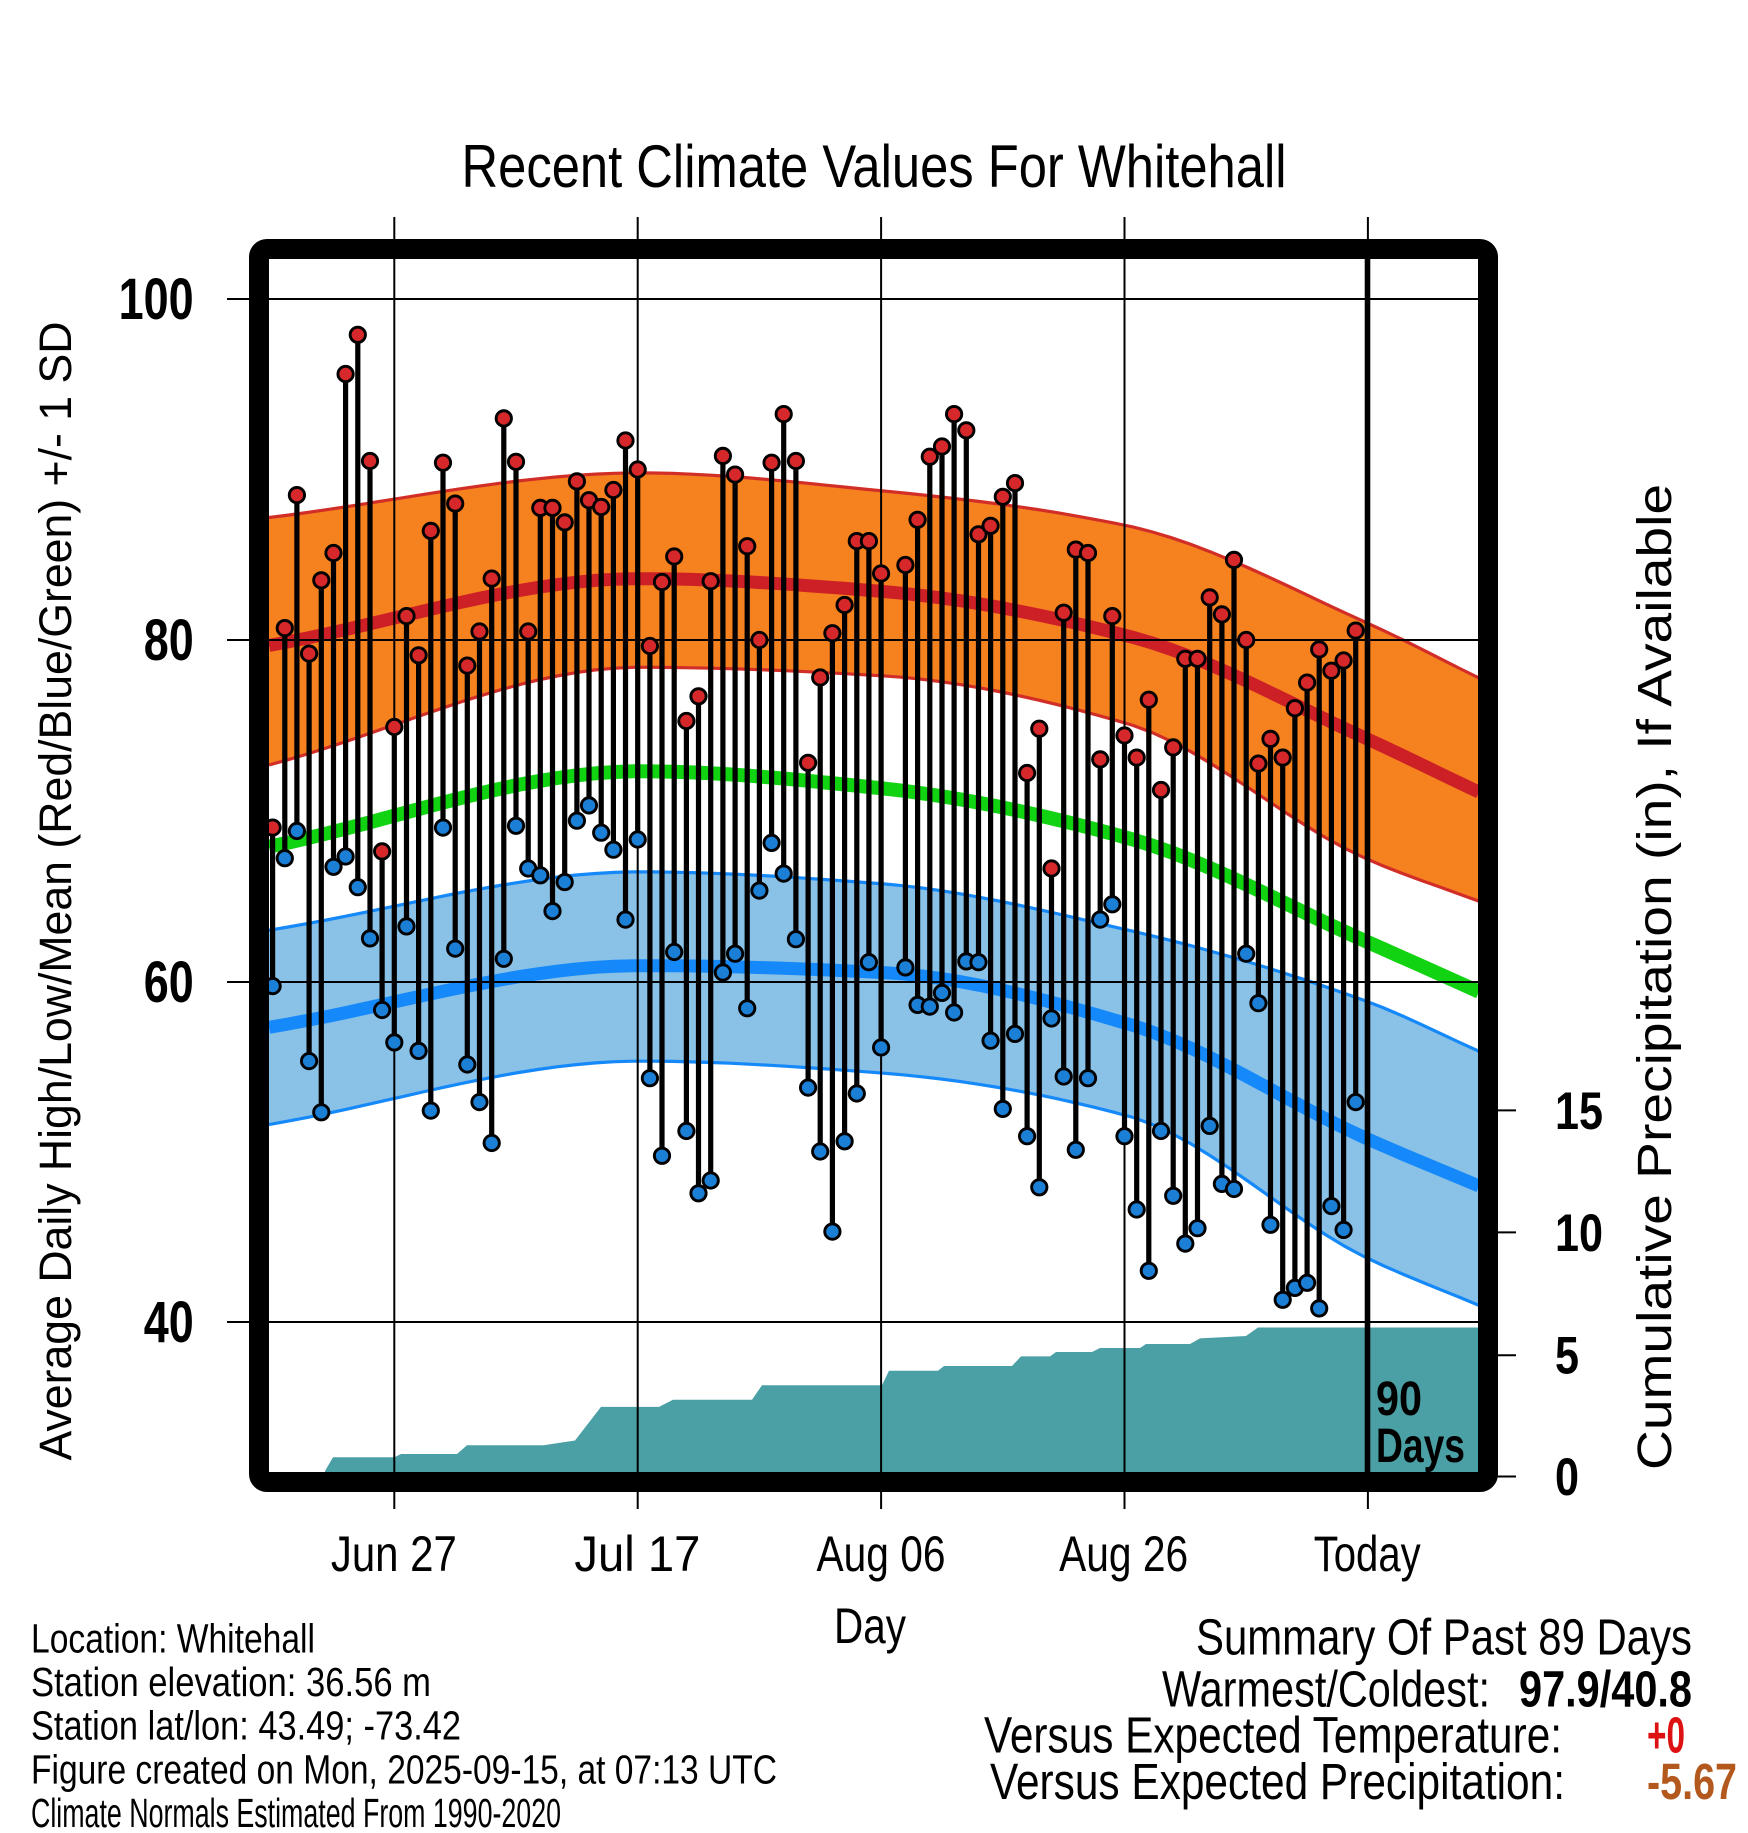  Describe the element at coordinates (1326, 1688) in the screenshot. I see `svg-text: Warmest/Coldest:` at that location.